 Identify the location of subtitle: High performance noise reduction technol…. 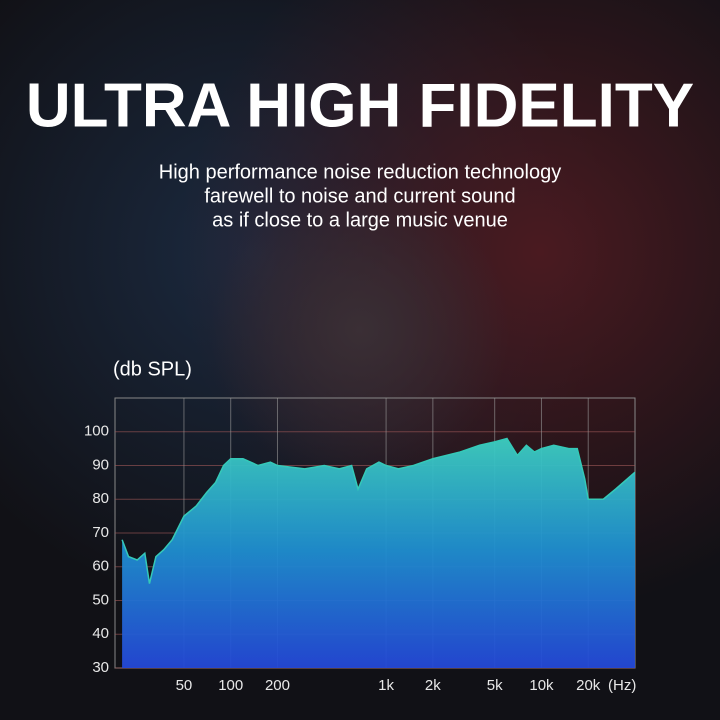
(360, 172).